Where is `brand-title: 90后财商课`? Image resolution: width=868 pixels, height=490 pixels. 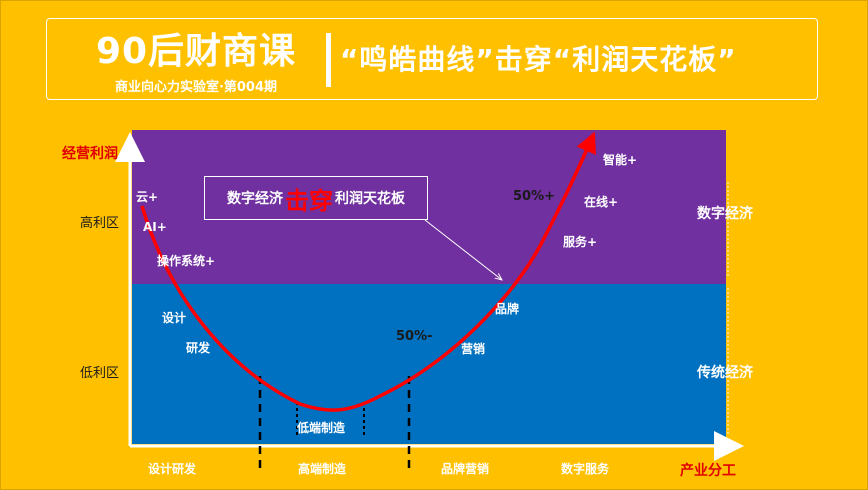 brand-title: 90后财商课 is located at coordinates (196, 51).